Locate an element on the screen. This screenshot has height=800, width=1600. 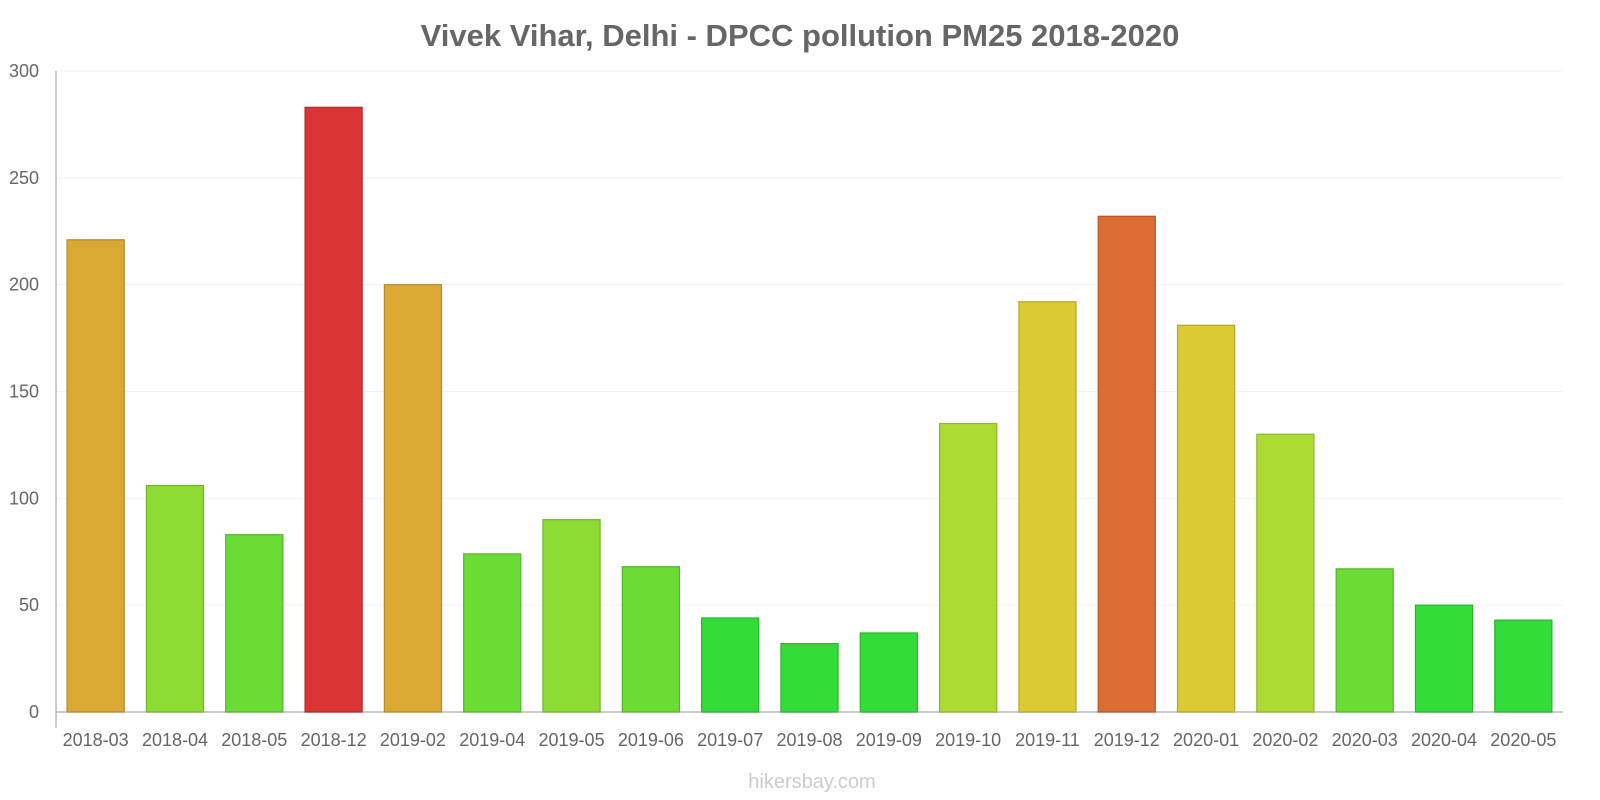
y-tick-labels: 0 50 100 150 200 250 300 is located at coordinates (24, 391).